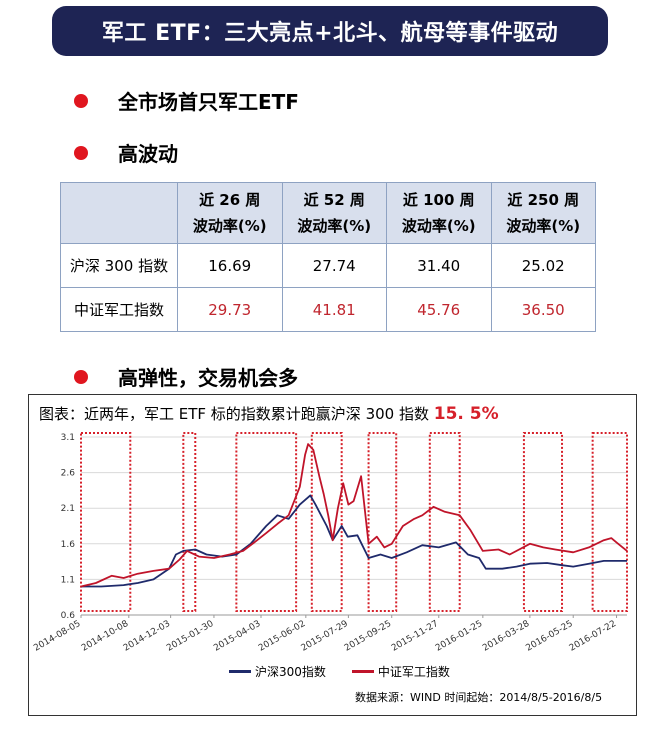 Image resolution: width=663 pixels, height=739 pixels. Describe the element at coordinates (68, 509) in the screenshot. I see `y-tick-label: 2.1` at that location.